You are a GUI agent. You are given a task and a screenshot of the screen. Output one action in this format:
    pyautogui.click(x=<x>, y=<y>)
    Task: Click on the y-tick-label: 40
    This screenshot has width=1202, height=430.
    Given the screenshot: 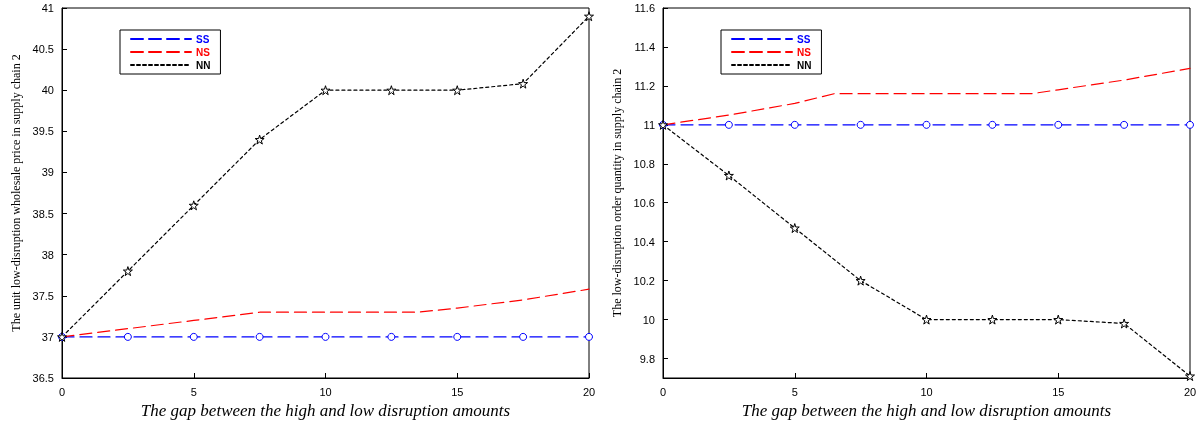 What is the action you would take?
    pyautogui.click(x=47, y=90)
    